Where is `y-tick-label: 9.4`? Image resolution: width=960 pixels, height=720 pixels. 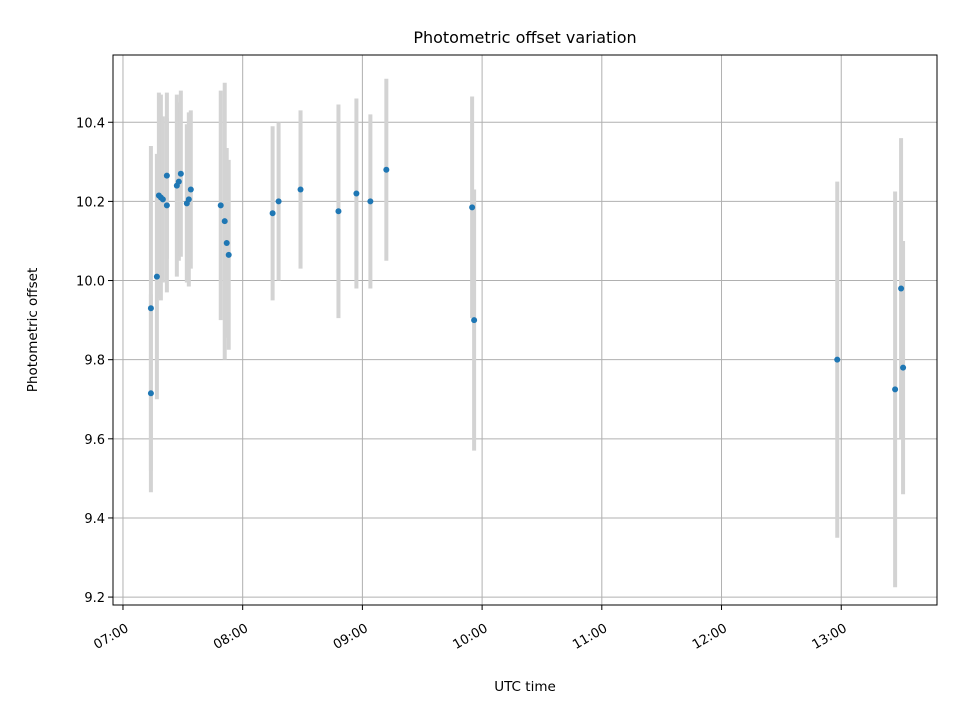
y-tick-label: 9.4 is located at coordinates (94, 519).